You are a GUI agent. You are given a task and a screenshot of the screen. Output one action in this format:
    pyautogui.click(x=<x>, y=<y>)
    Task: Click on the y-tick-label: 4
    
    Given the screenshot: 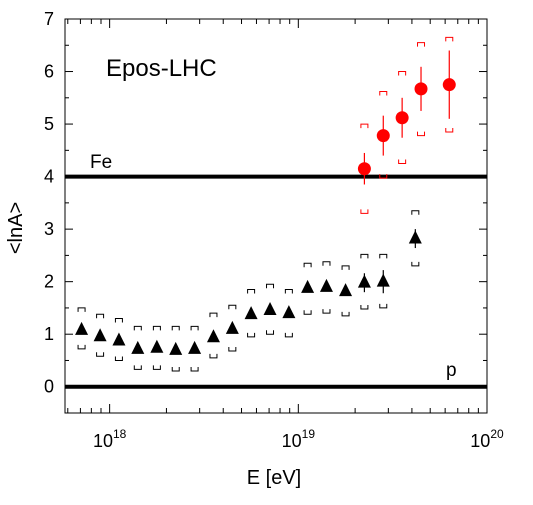 What is the action you would take?
    pyautogui.click(x=49, y=177)
    